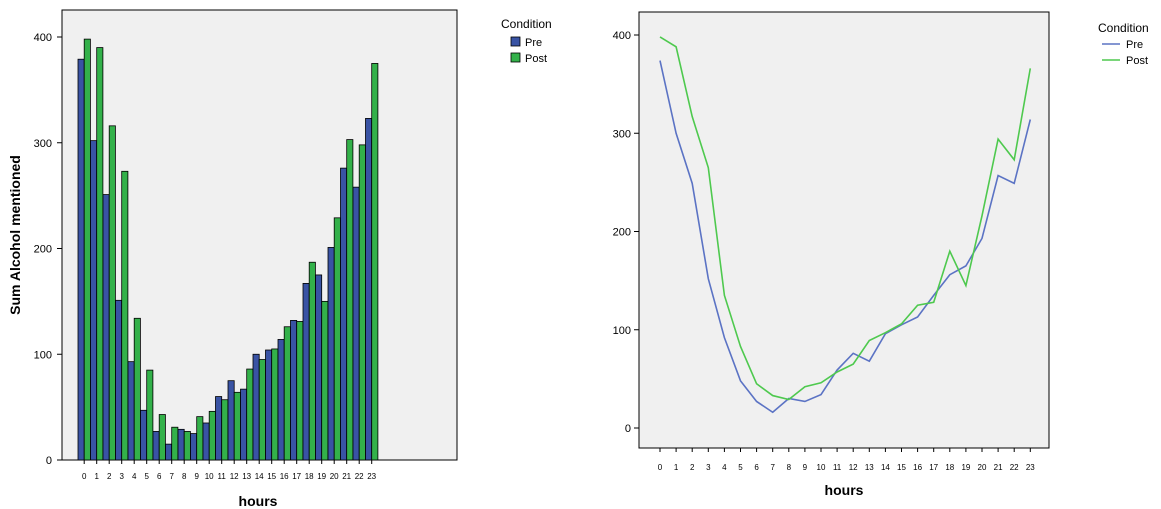 This screenshot has height=509, width=1161. I want to click on x-tick-label: 14, so click(259, 476).